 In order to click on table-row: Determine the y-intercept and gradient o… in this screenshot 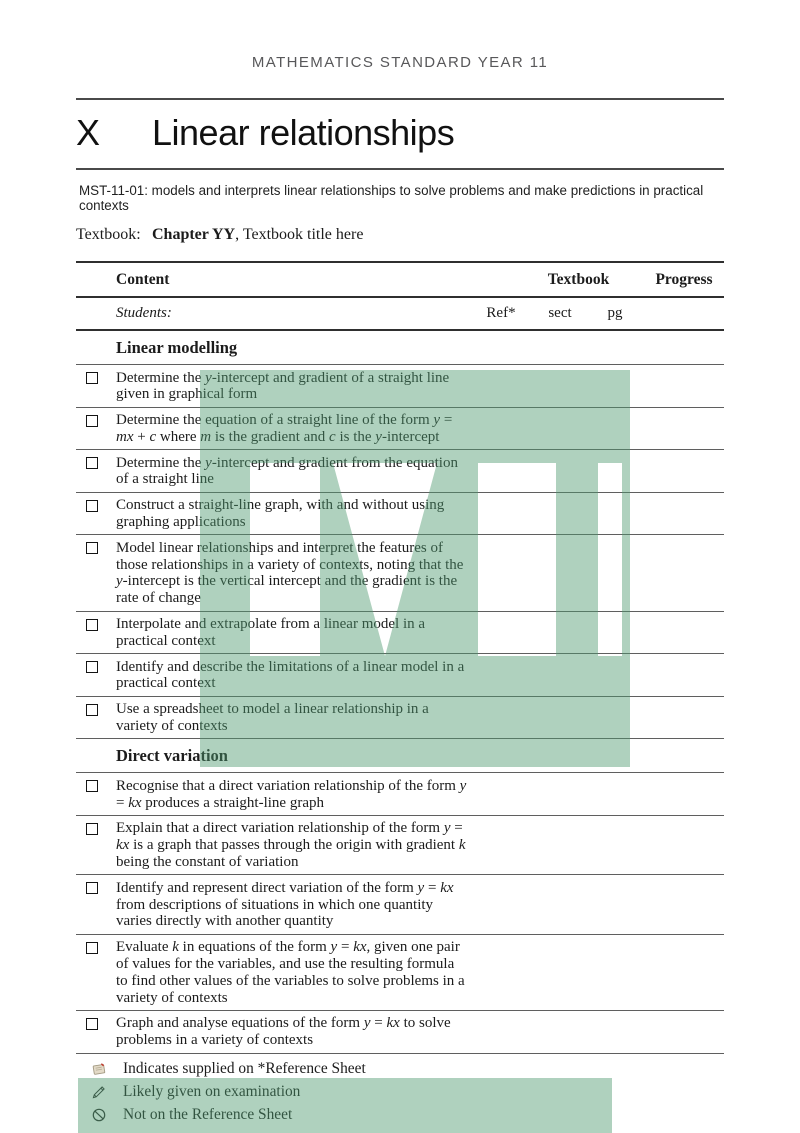, I will do `click(400, 386)`.